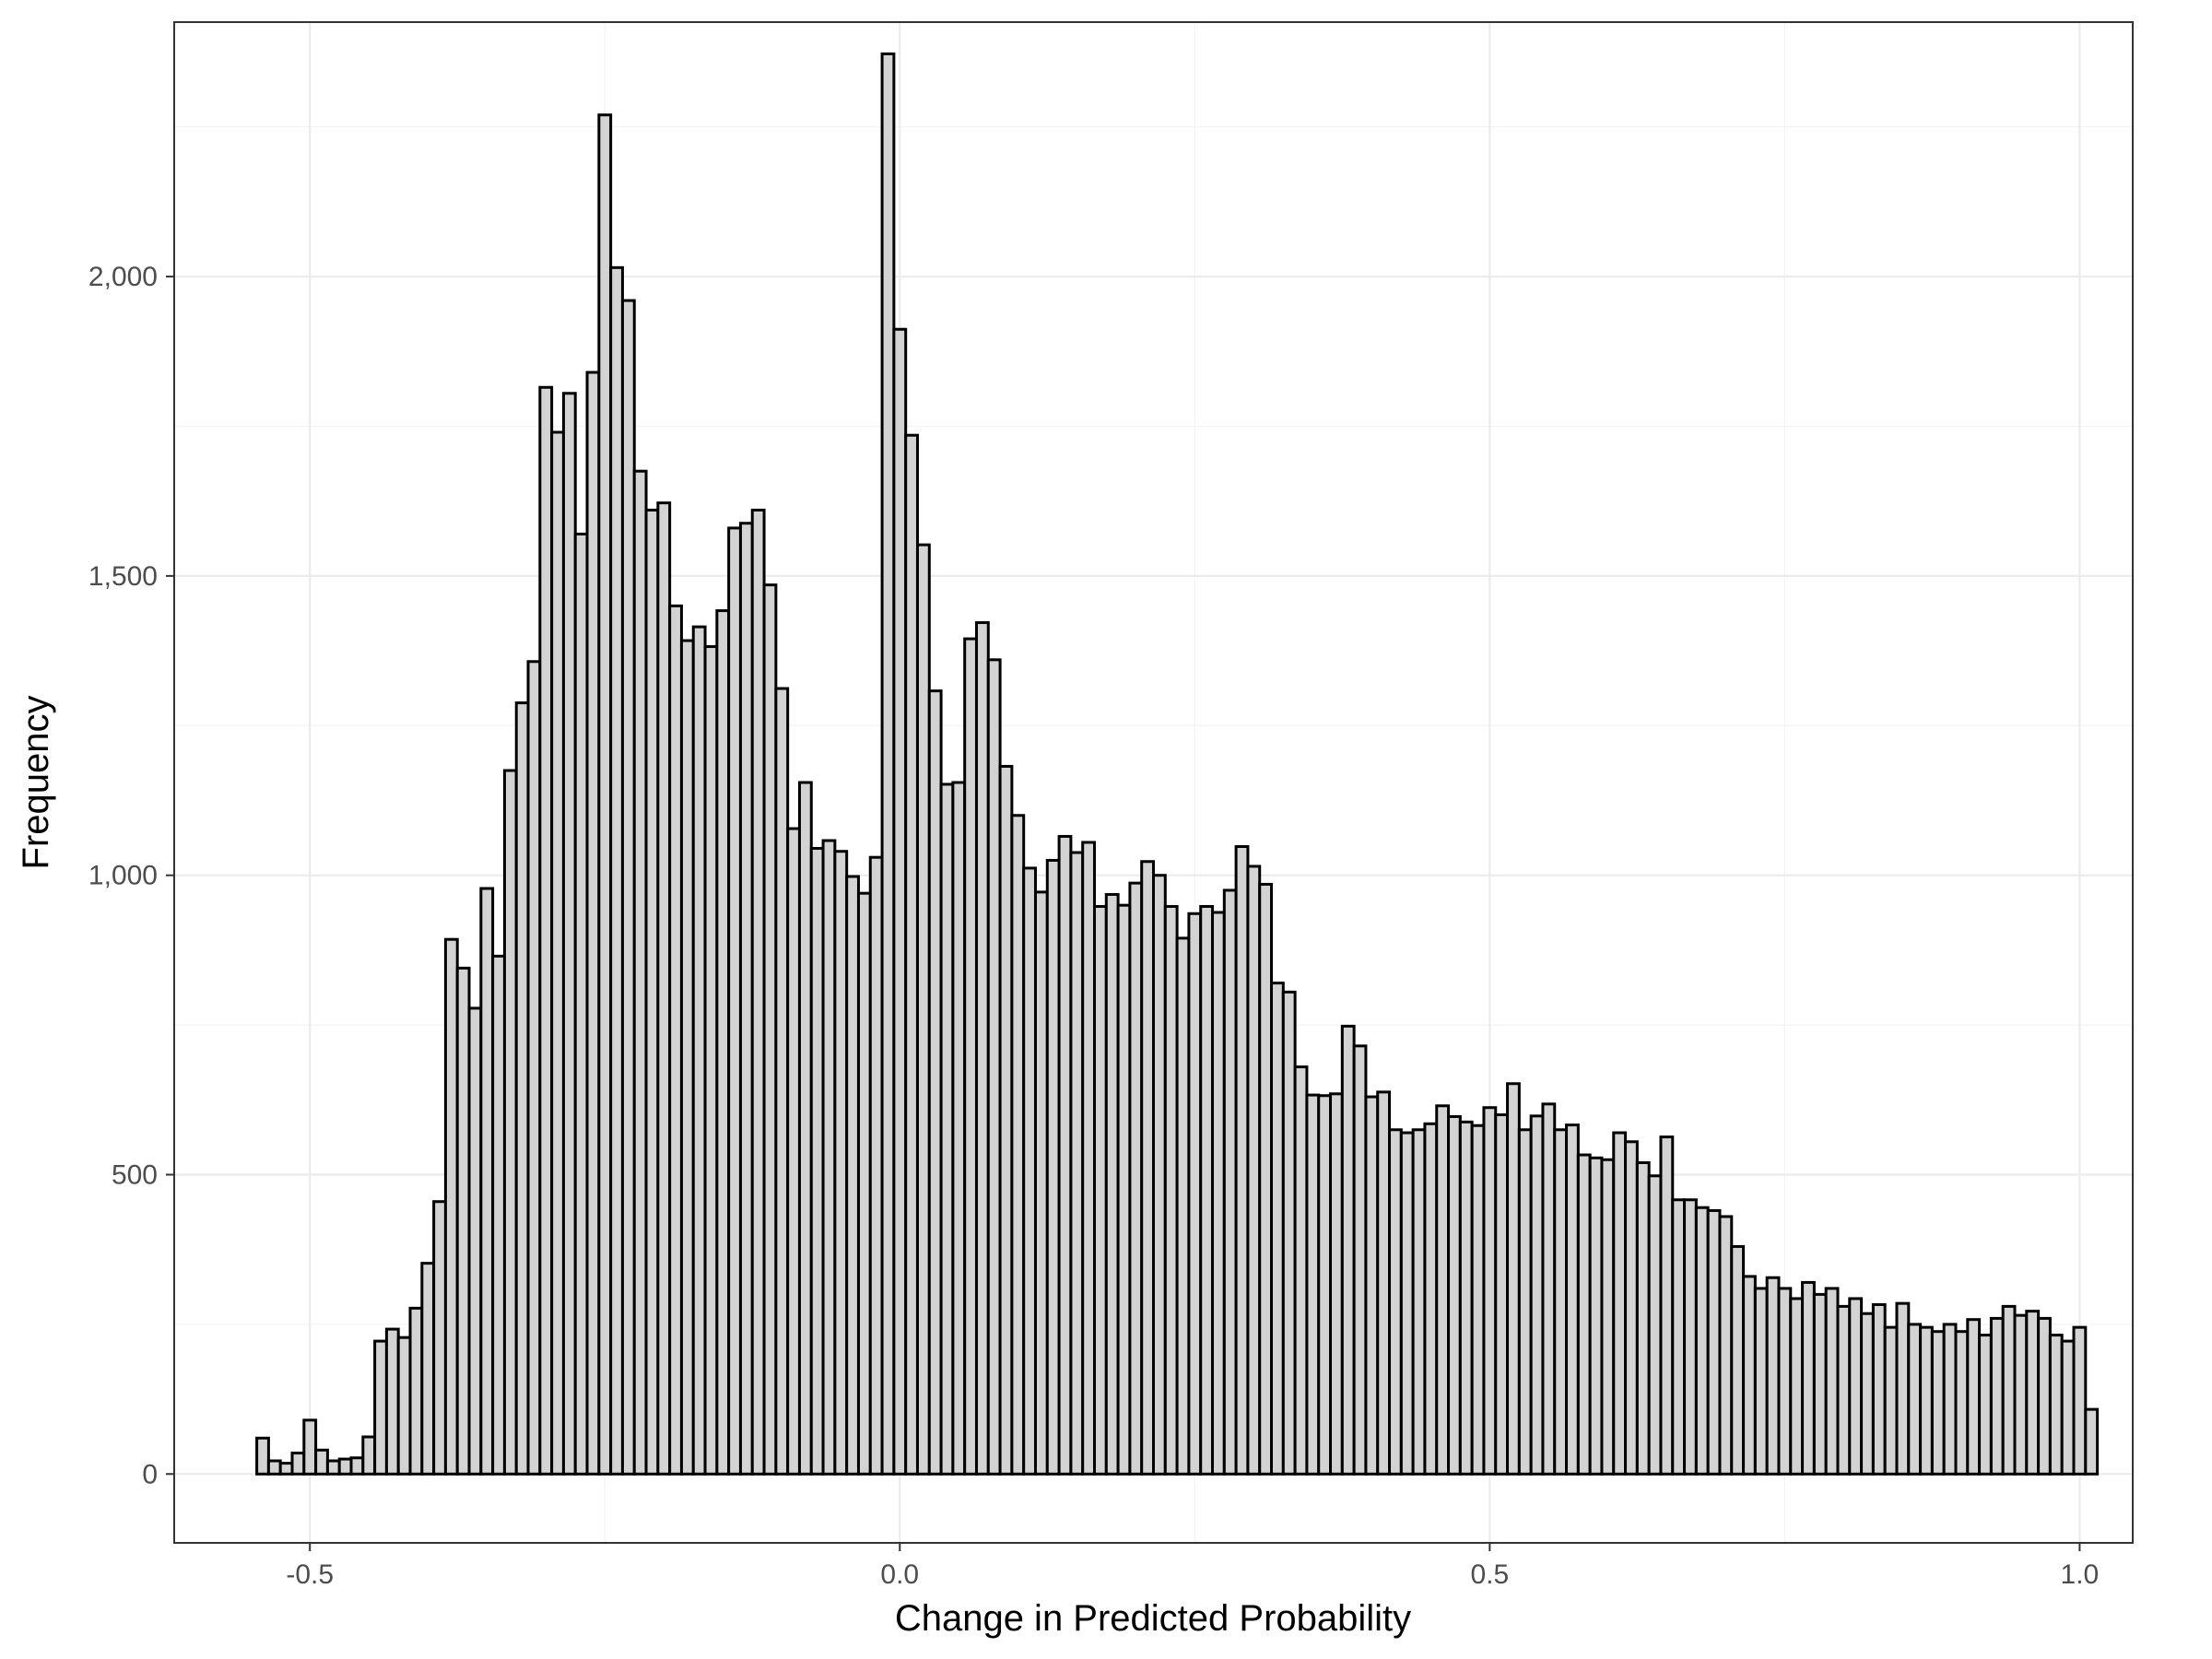  I want to click on y-tick-label: 500, so click(135, 1174).